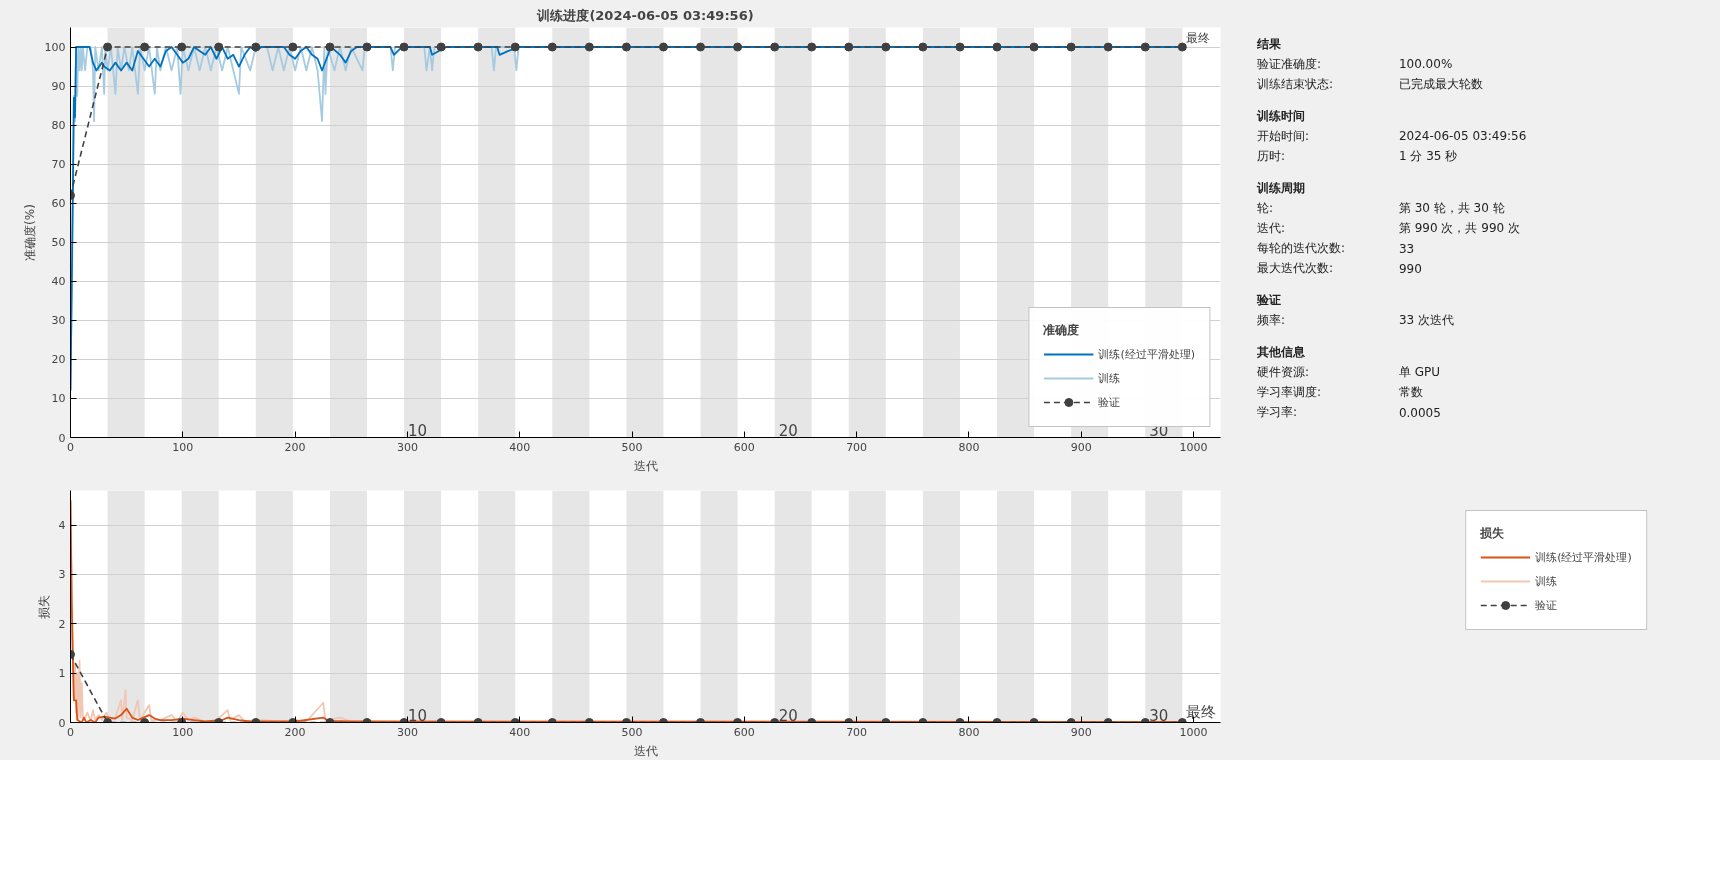 Image resolution: width=1720 pixels, height=880 pixels. What do you see at coordinates (1301, 248) in the screenshot?
I see `text: 每轮的迭代次数:` at bounding box center [1301, 248].